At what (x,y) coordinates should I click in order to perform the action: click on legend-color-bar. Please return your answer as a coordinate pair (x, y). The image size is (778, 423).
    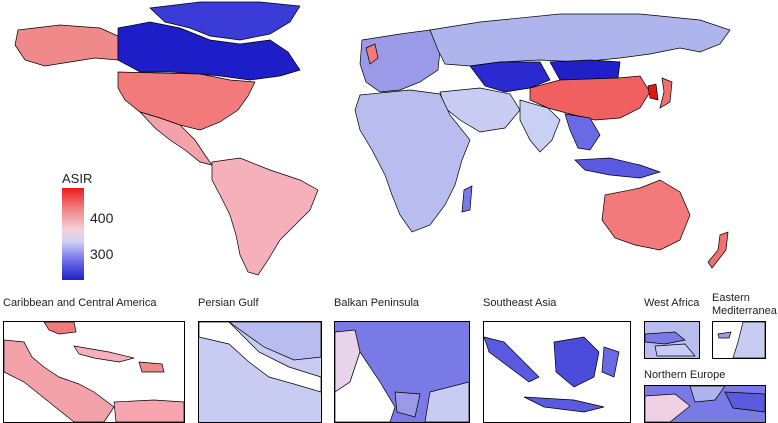
    Looking at the image, I should click on (73, 234).